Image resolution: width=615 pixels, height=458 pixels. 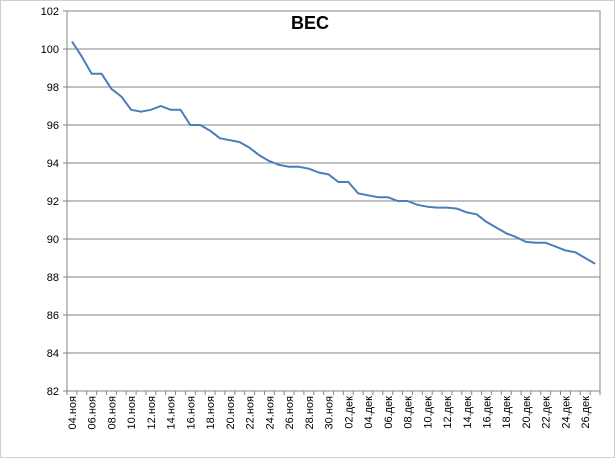 What do you see at coordinates (53, 278) in the screenshot?
I see `y-tick-label: 88` at bounding box center [53, 278].